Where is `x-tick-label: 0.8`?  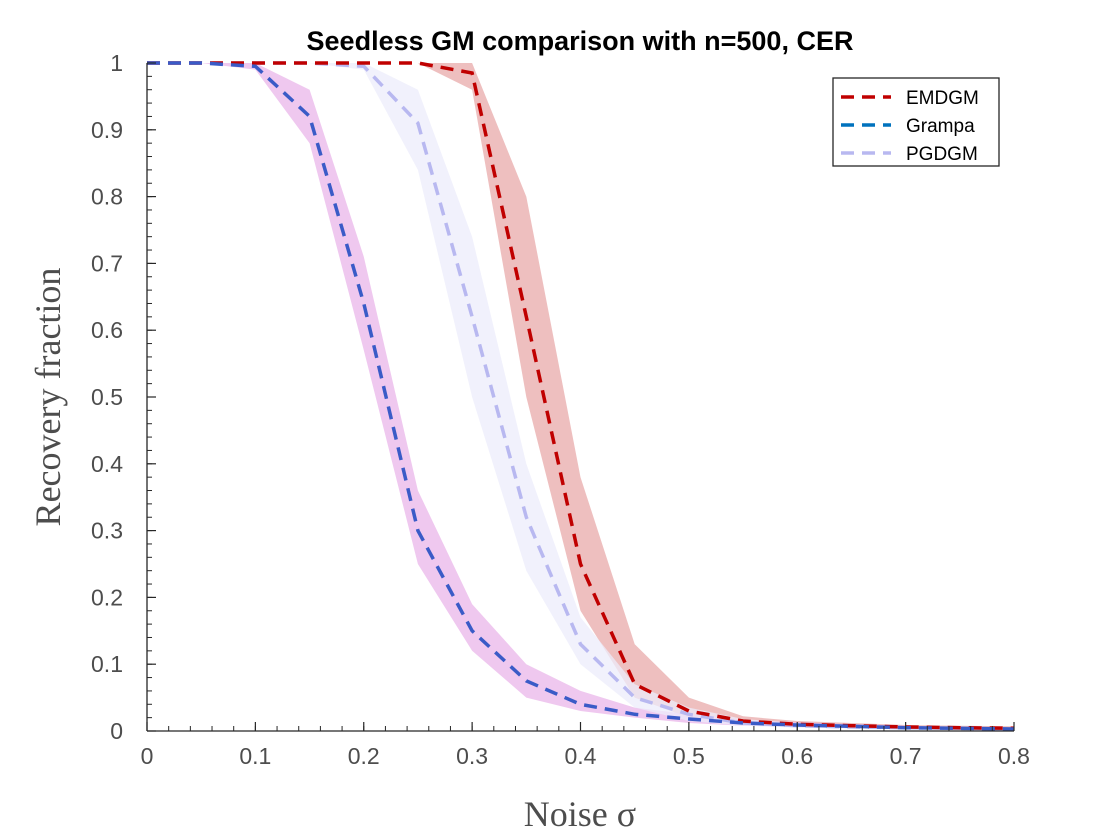 x-tick-label: 0.8 is located at coordinates (1014, 756).